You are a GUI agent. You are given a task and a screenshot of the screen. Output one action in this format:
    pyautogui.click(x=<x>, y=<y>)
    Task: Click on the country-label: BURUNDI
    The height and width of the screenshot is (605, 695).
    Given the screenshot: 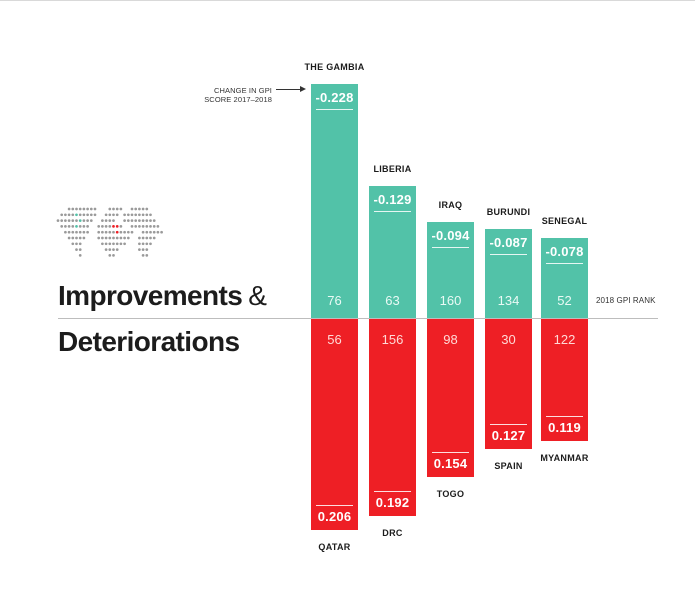 What is the action you would take?
    pyautogui.click(x=508, y=211)
    